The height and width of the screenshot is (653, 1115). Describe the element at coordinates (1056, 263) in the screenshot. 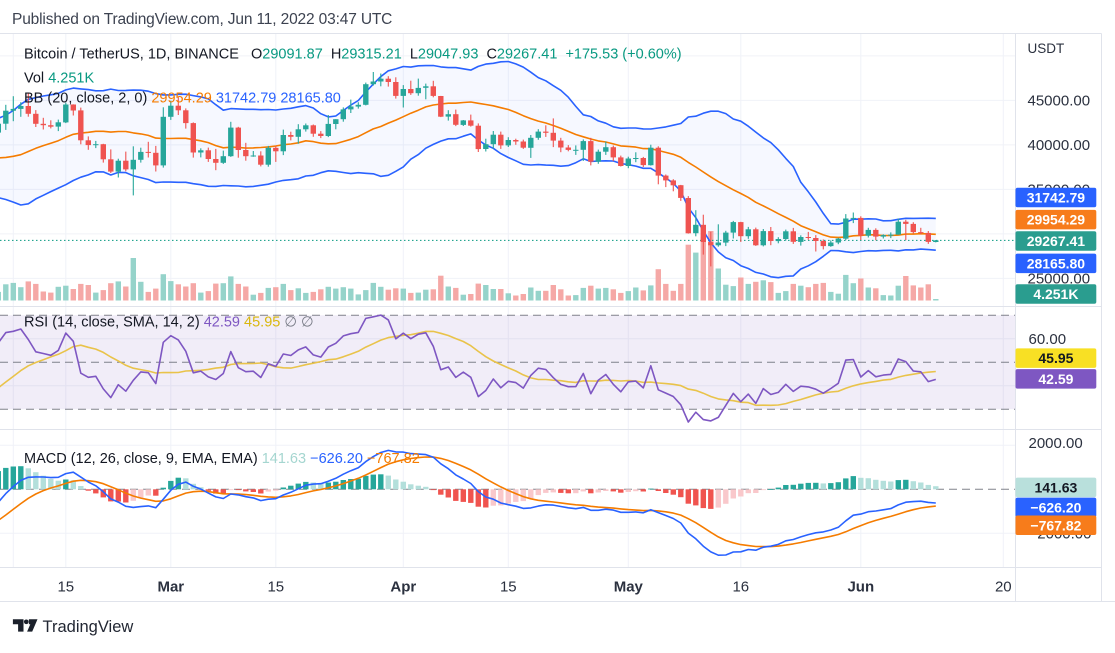

I see `svg-text: 28165.80` at that location.